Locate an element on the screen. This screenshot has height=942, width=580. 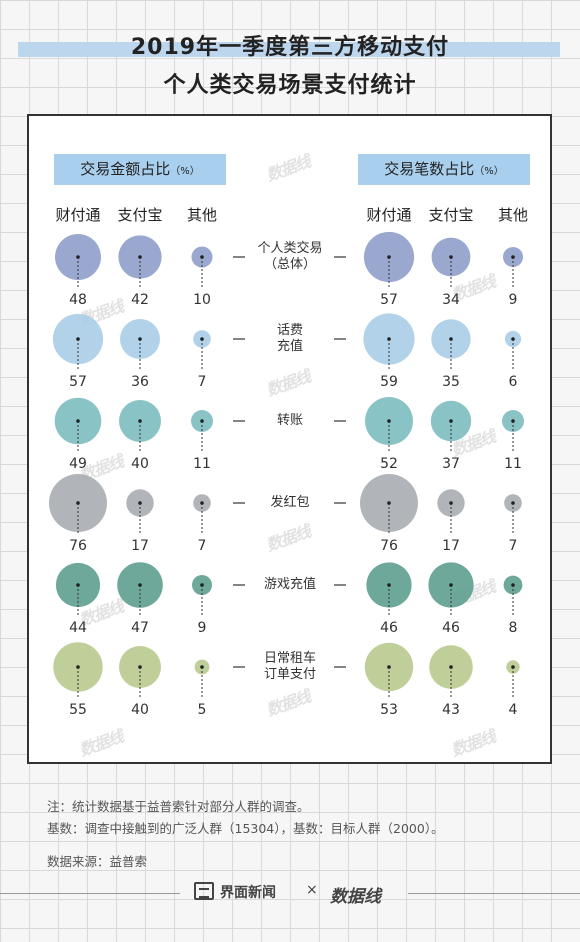
category-label-line: 发红包 is located at coordinates (290, 502).